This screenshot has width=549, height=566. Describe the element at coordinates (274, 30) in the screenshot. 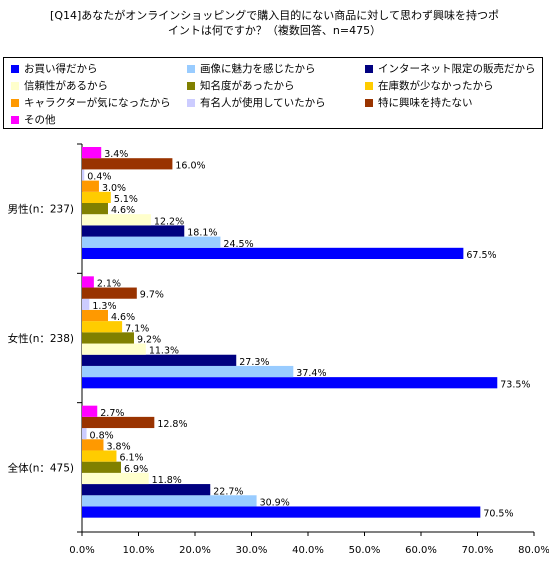

I see `chart-title-line-2: イントは何ですか？（複数回答、n=475）` at that location.